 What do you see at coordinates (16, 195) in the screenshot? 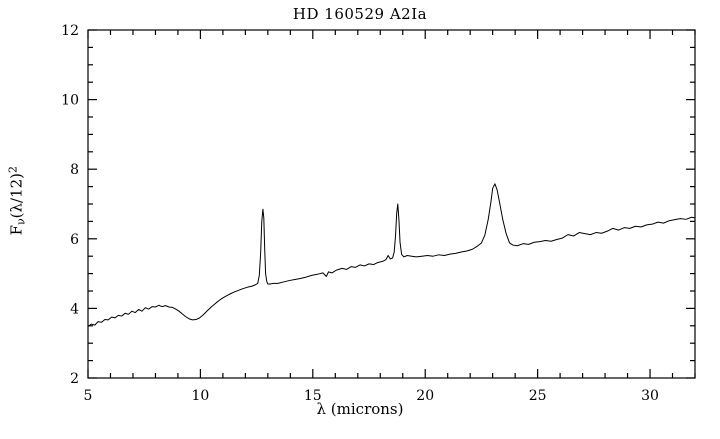
I see `y-axis-label-rest: (λ/12)` at bounding box center [16, 195].